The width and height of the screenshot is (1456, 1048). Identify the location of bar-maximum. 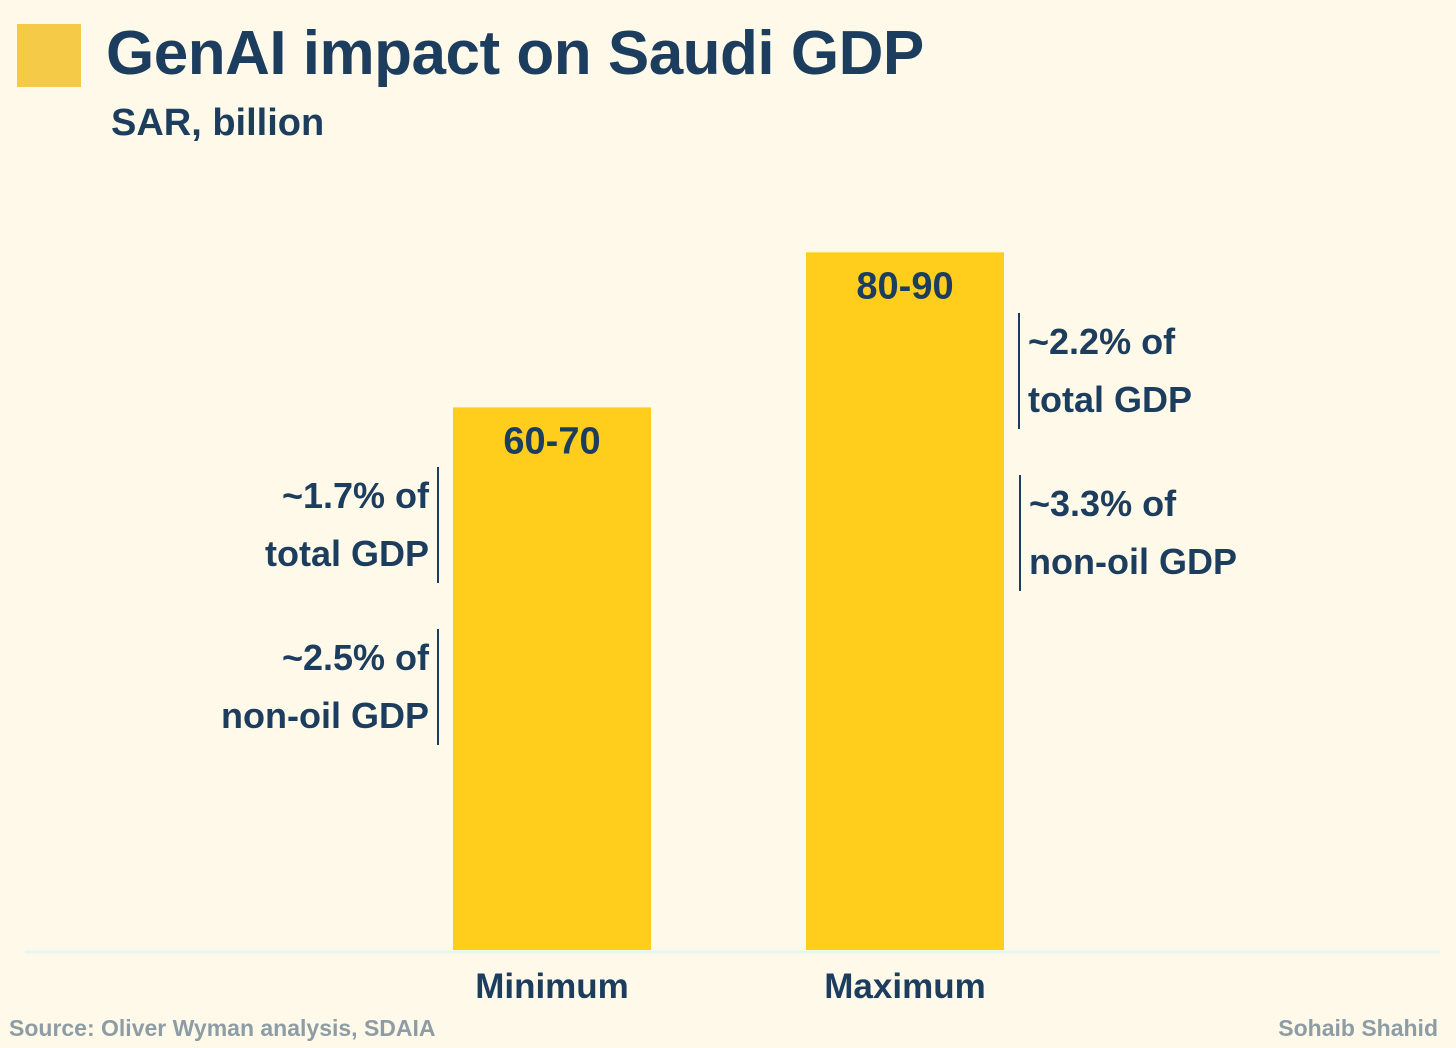
(905, 601).